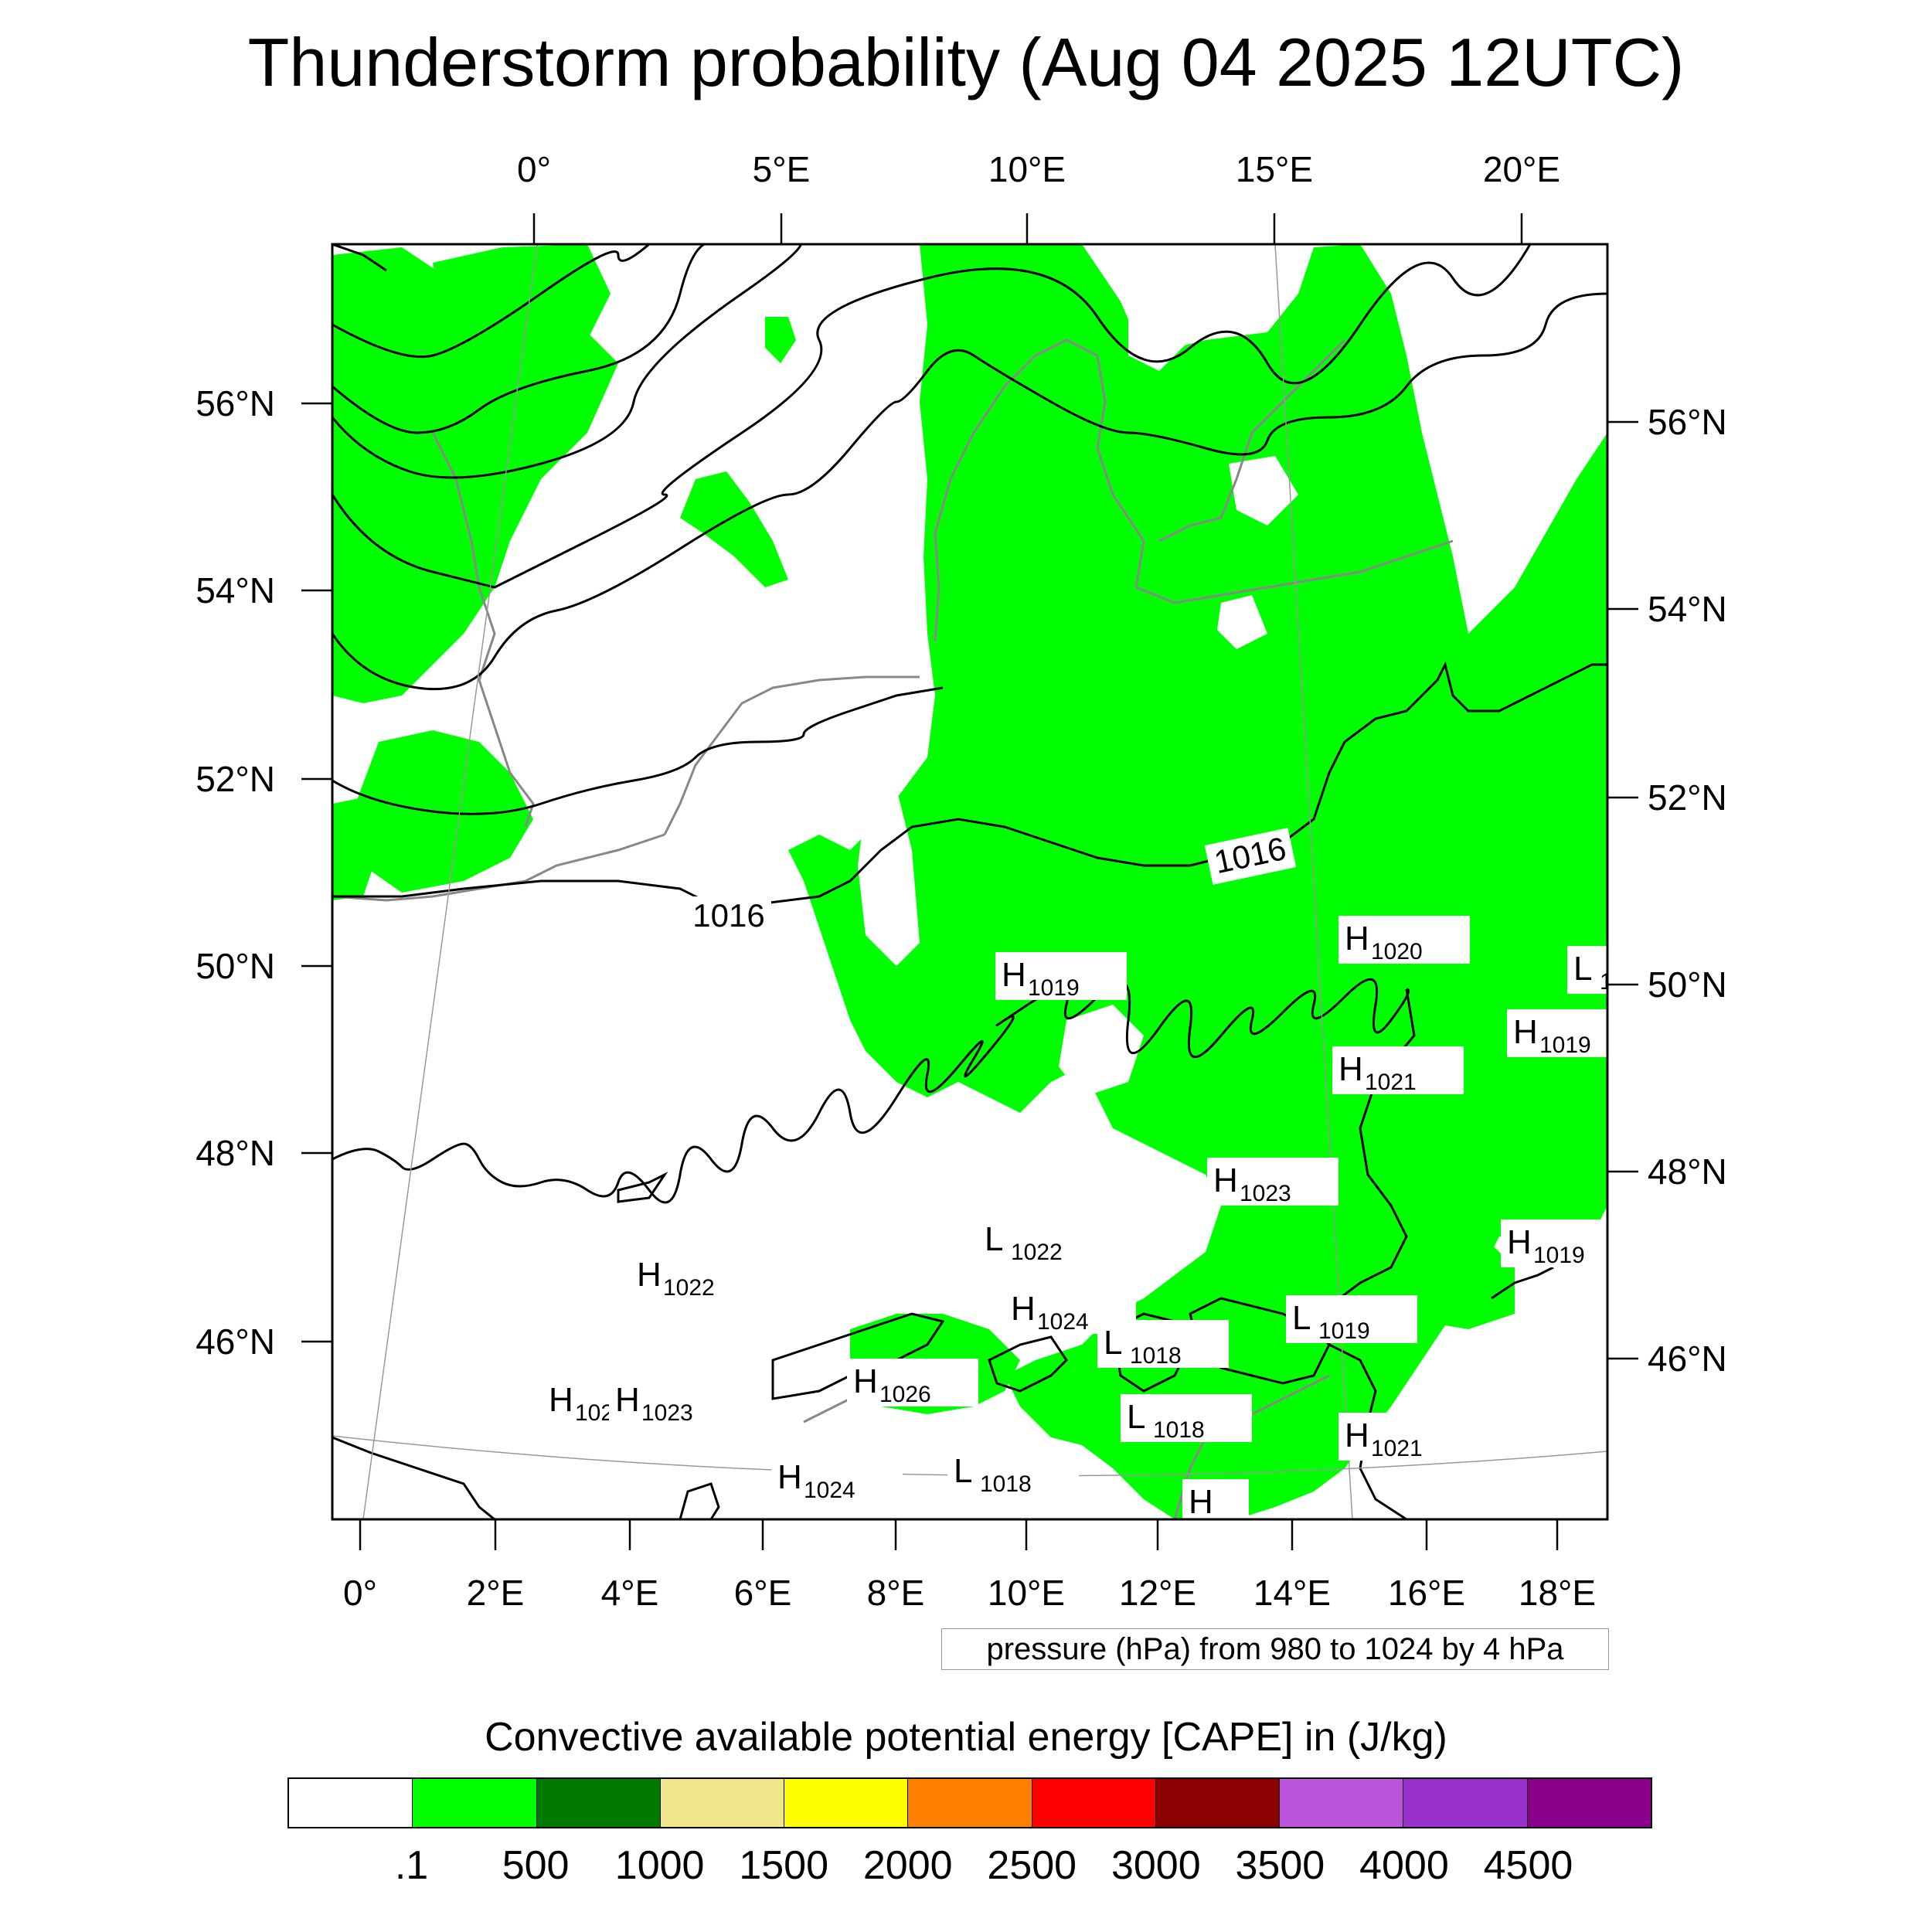 The image size is (1932, 1932). I want to click on pressure-center-value: 1023, so click(1265, 1193).